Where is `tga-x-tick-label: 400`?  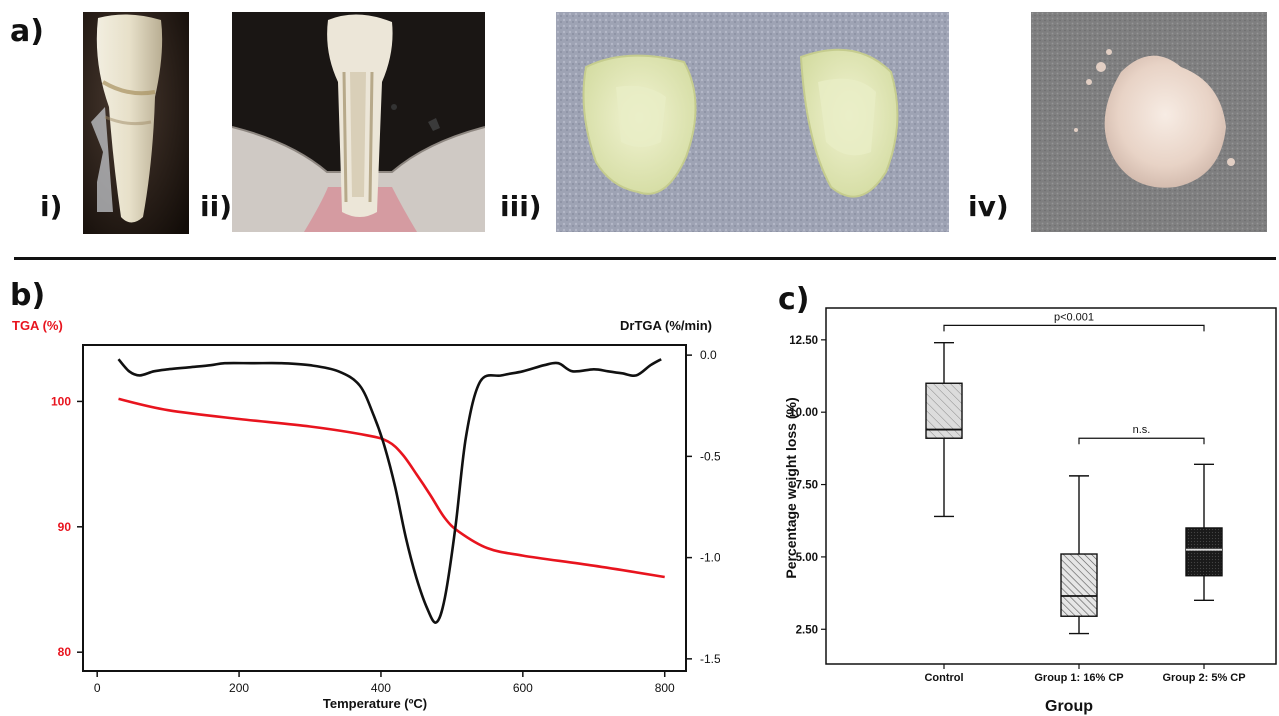 tga-x-tick-label: 400 is located at coordinates (381, 688).